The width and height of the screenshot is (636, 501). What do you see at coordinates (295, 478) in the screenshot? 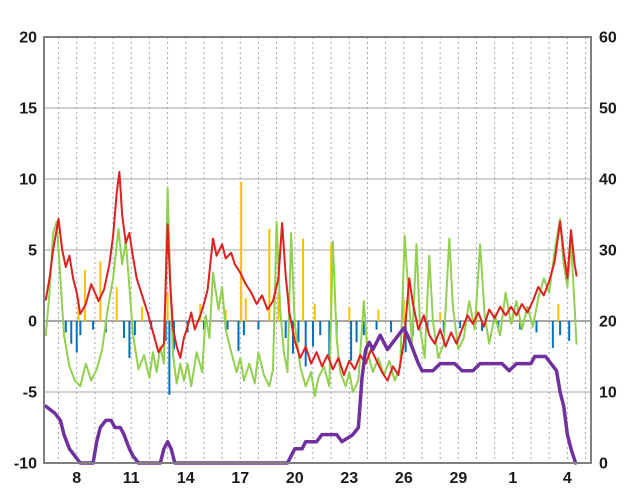
I see `x-axis-tick-label: 20` at bounding box center [295, 478].